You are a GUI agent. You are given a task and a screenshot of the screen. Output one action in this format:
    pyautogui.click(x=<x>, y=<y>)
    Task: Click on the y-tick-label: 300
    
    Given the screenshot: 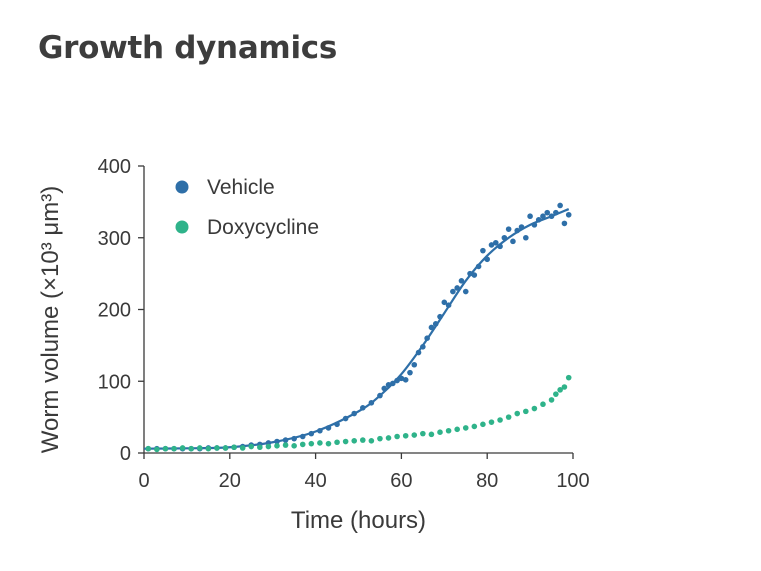 What is the action you would take?
    pyautogui.click(x=114, y=239)
    